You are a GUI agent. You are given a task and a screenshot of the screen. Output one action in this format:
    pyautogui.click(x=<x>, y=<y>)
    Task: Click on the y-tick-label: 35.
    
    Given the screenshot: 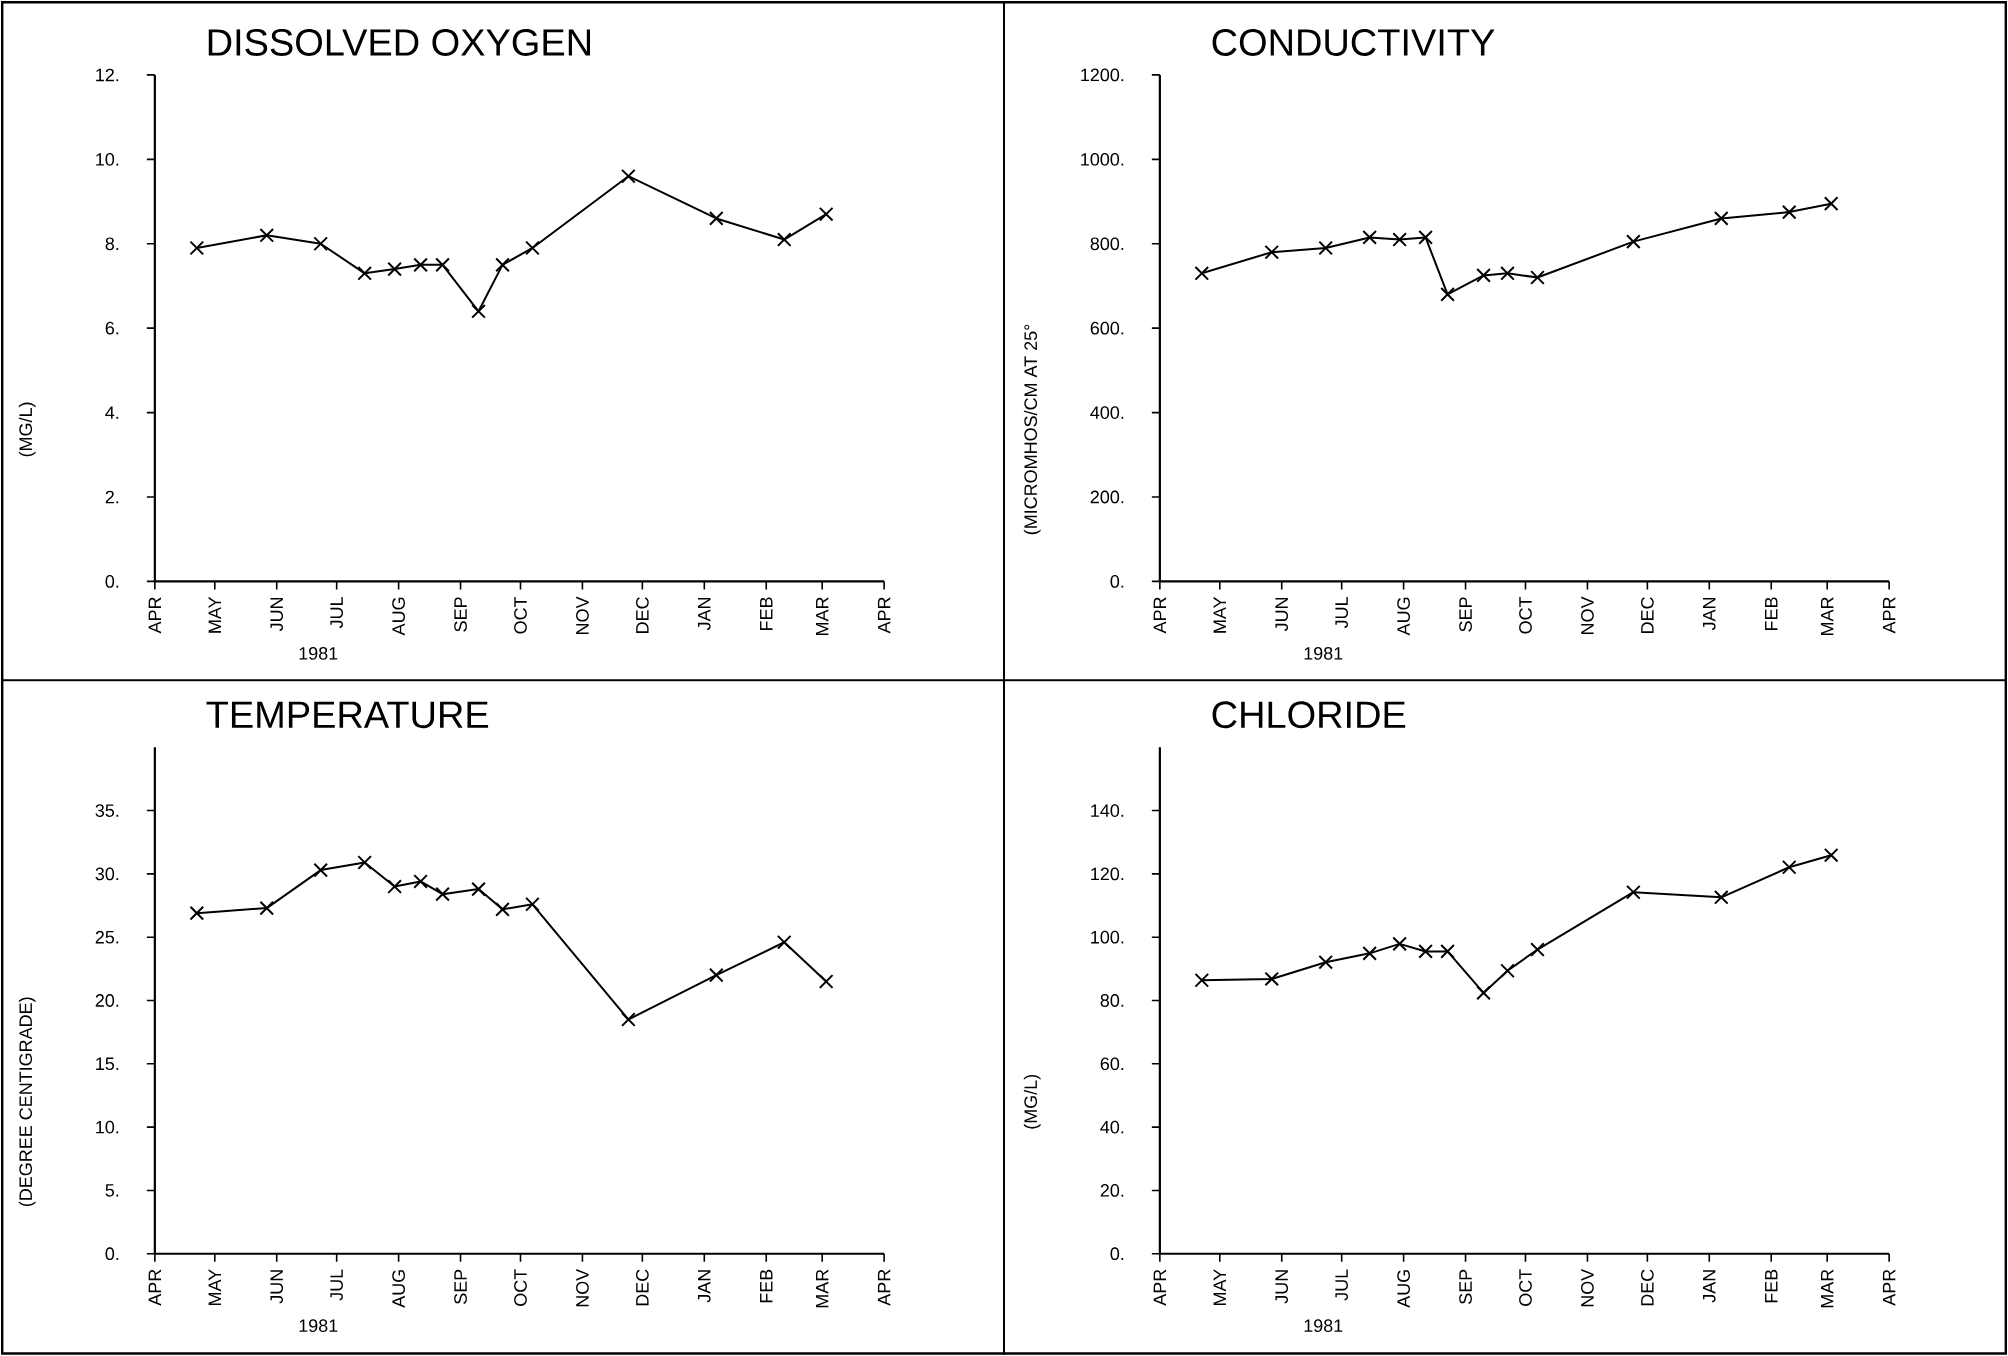 What is the action you would take?
    pyautogui.click(x=107, y=811)
    